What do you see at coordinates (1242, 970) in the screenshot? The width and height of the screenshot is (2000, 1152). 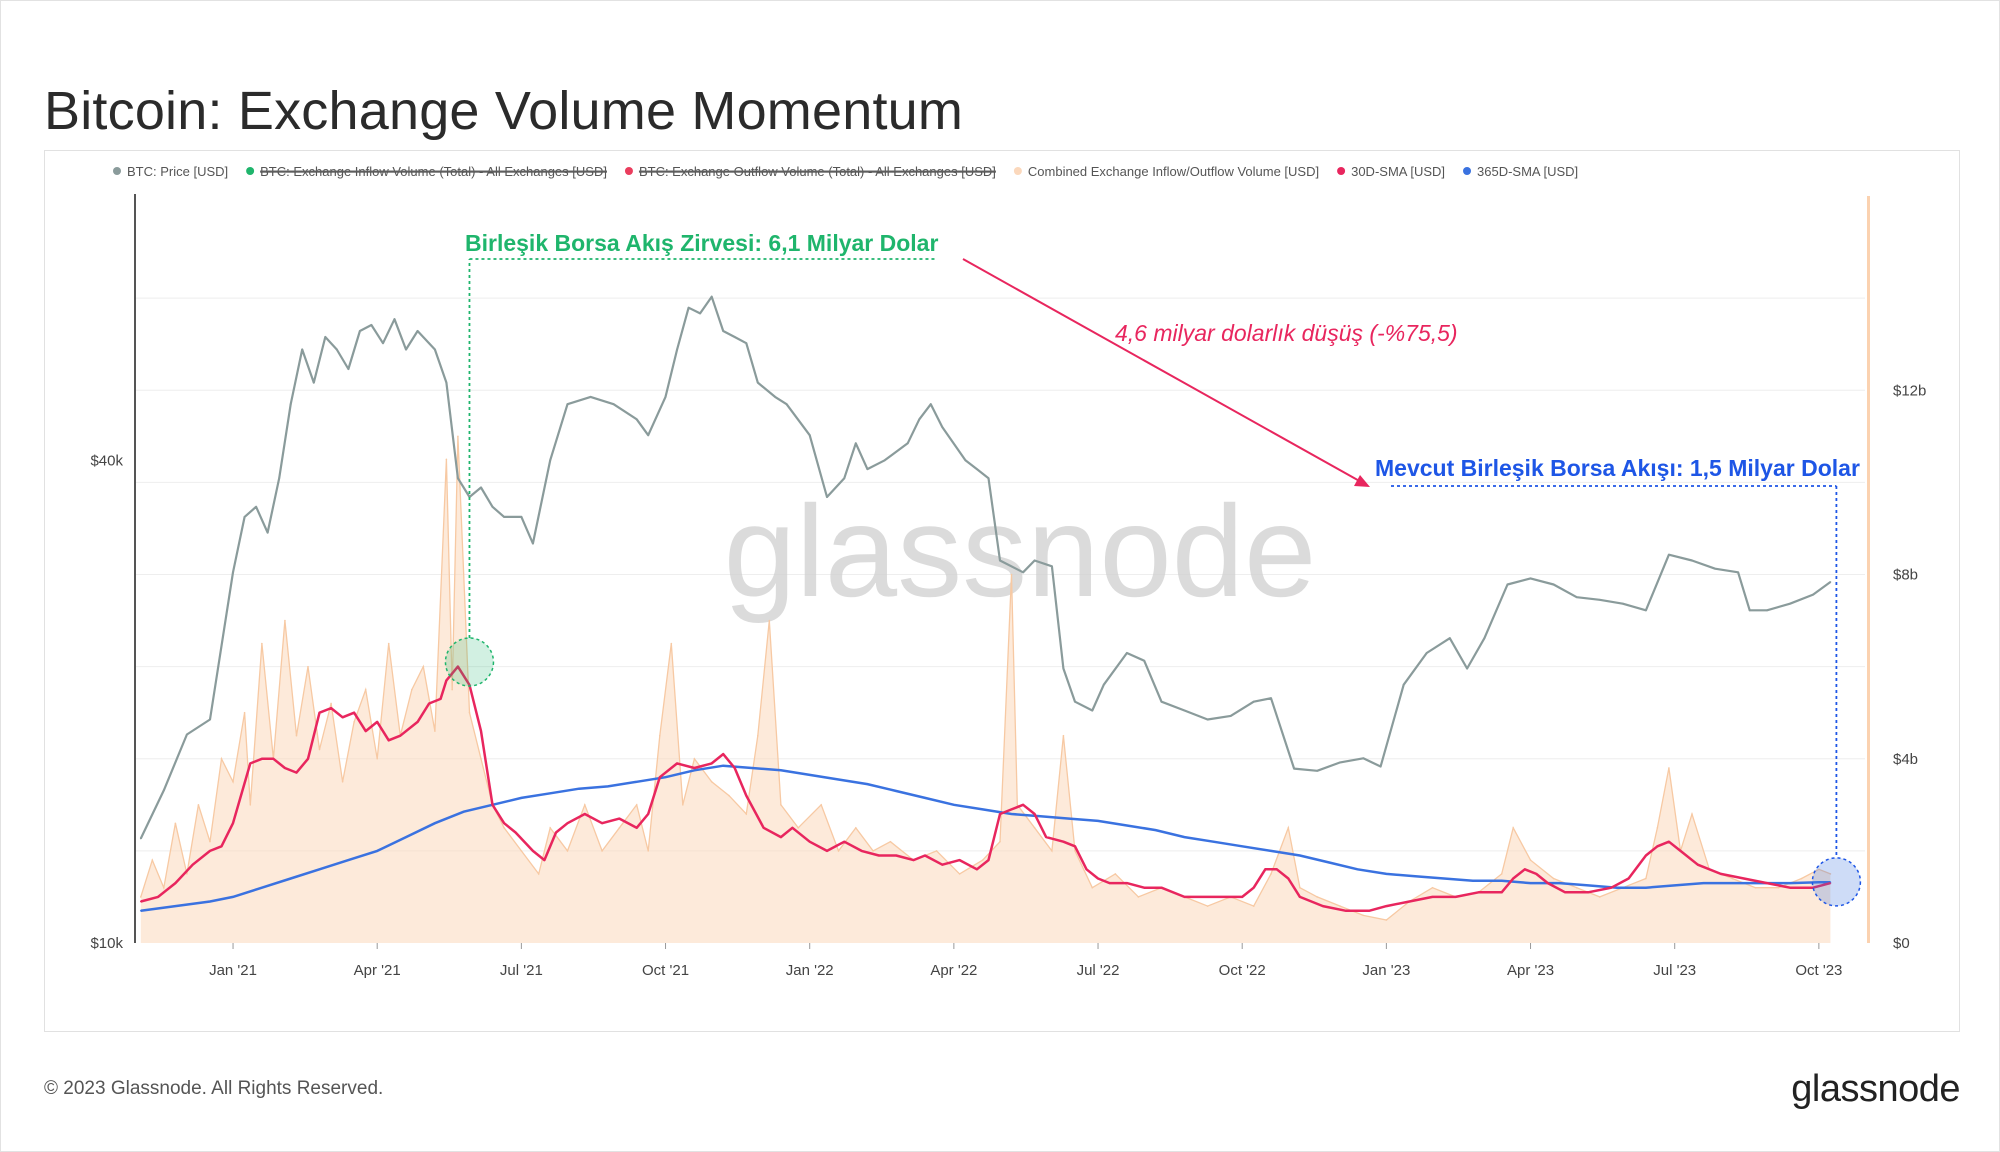 I see `x-axis-tick: Oct '22` at bounding box center [1242, 970].